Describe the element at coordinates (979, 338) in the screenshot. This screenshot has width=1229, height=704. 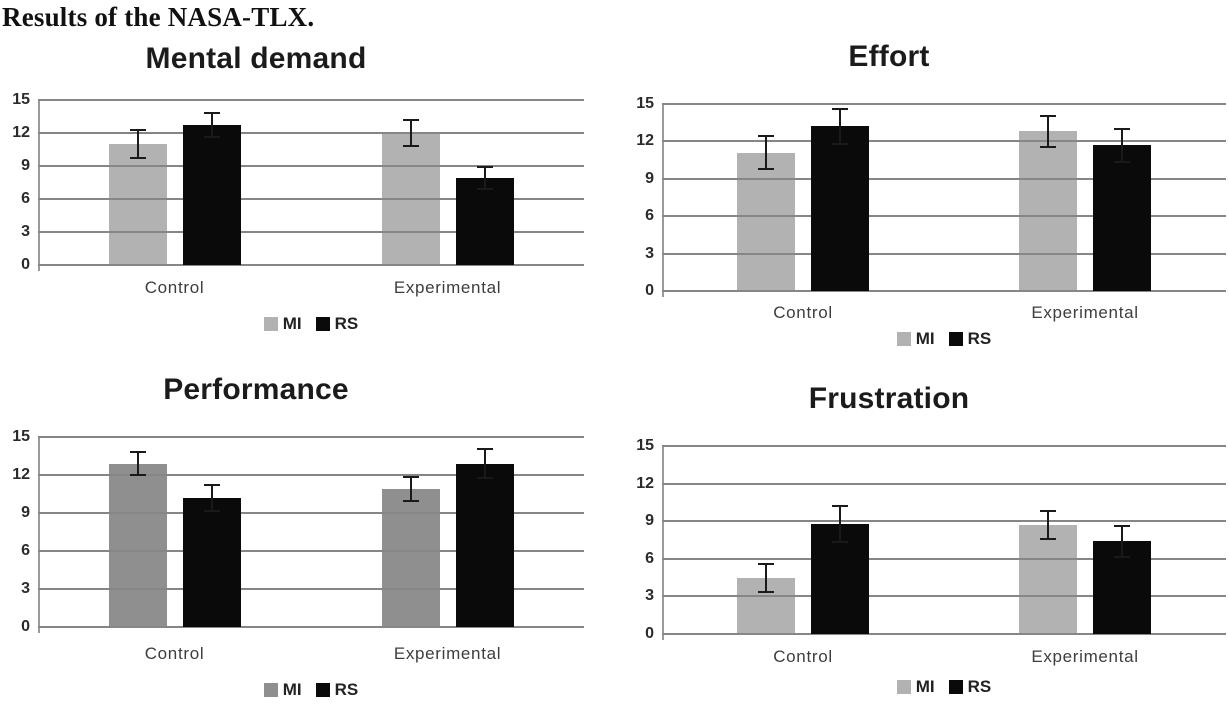
I see `legend-label: RS` at that location.